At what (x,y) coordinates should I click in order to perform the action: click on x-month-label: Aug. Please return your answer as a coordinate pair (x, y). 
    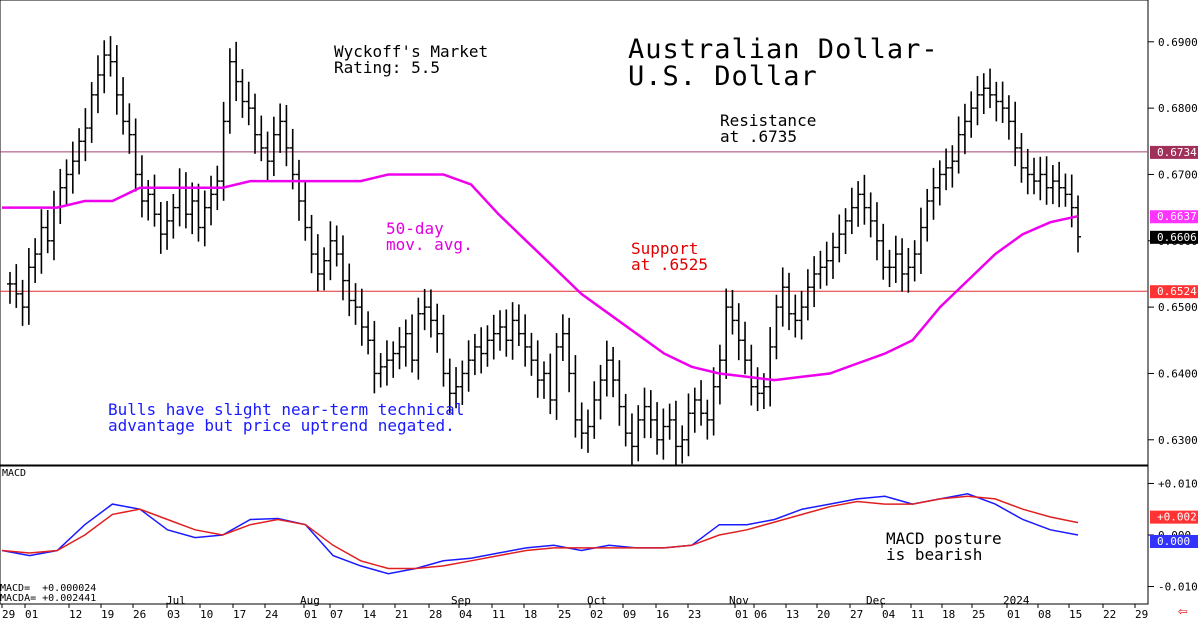
    Looking at the image, I should click on (310, 600).